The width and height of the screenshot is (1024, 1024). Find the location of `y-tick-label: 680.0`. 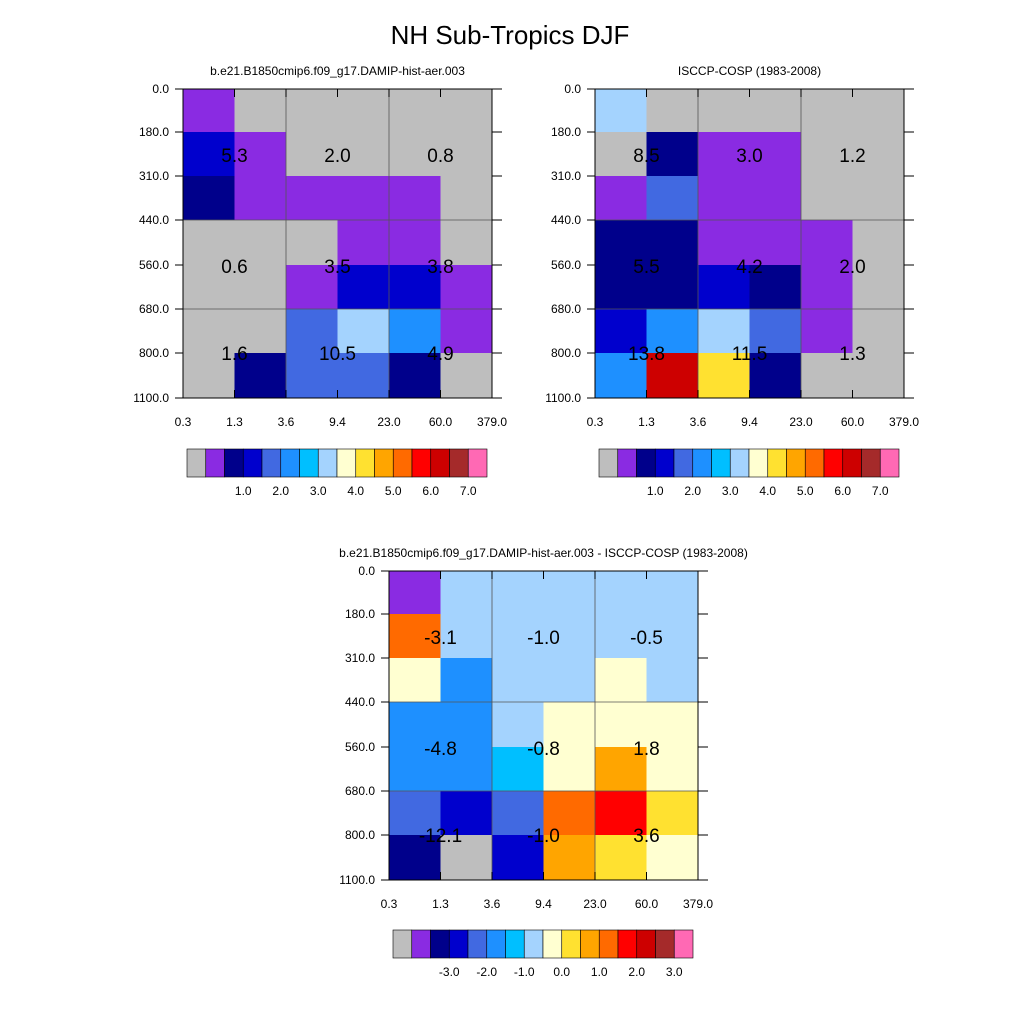

y-tick-label: 680.0 is located at coordinates (360, 791).